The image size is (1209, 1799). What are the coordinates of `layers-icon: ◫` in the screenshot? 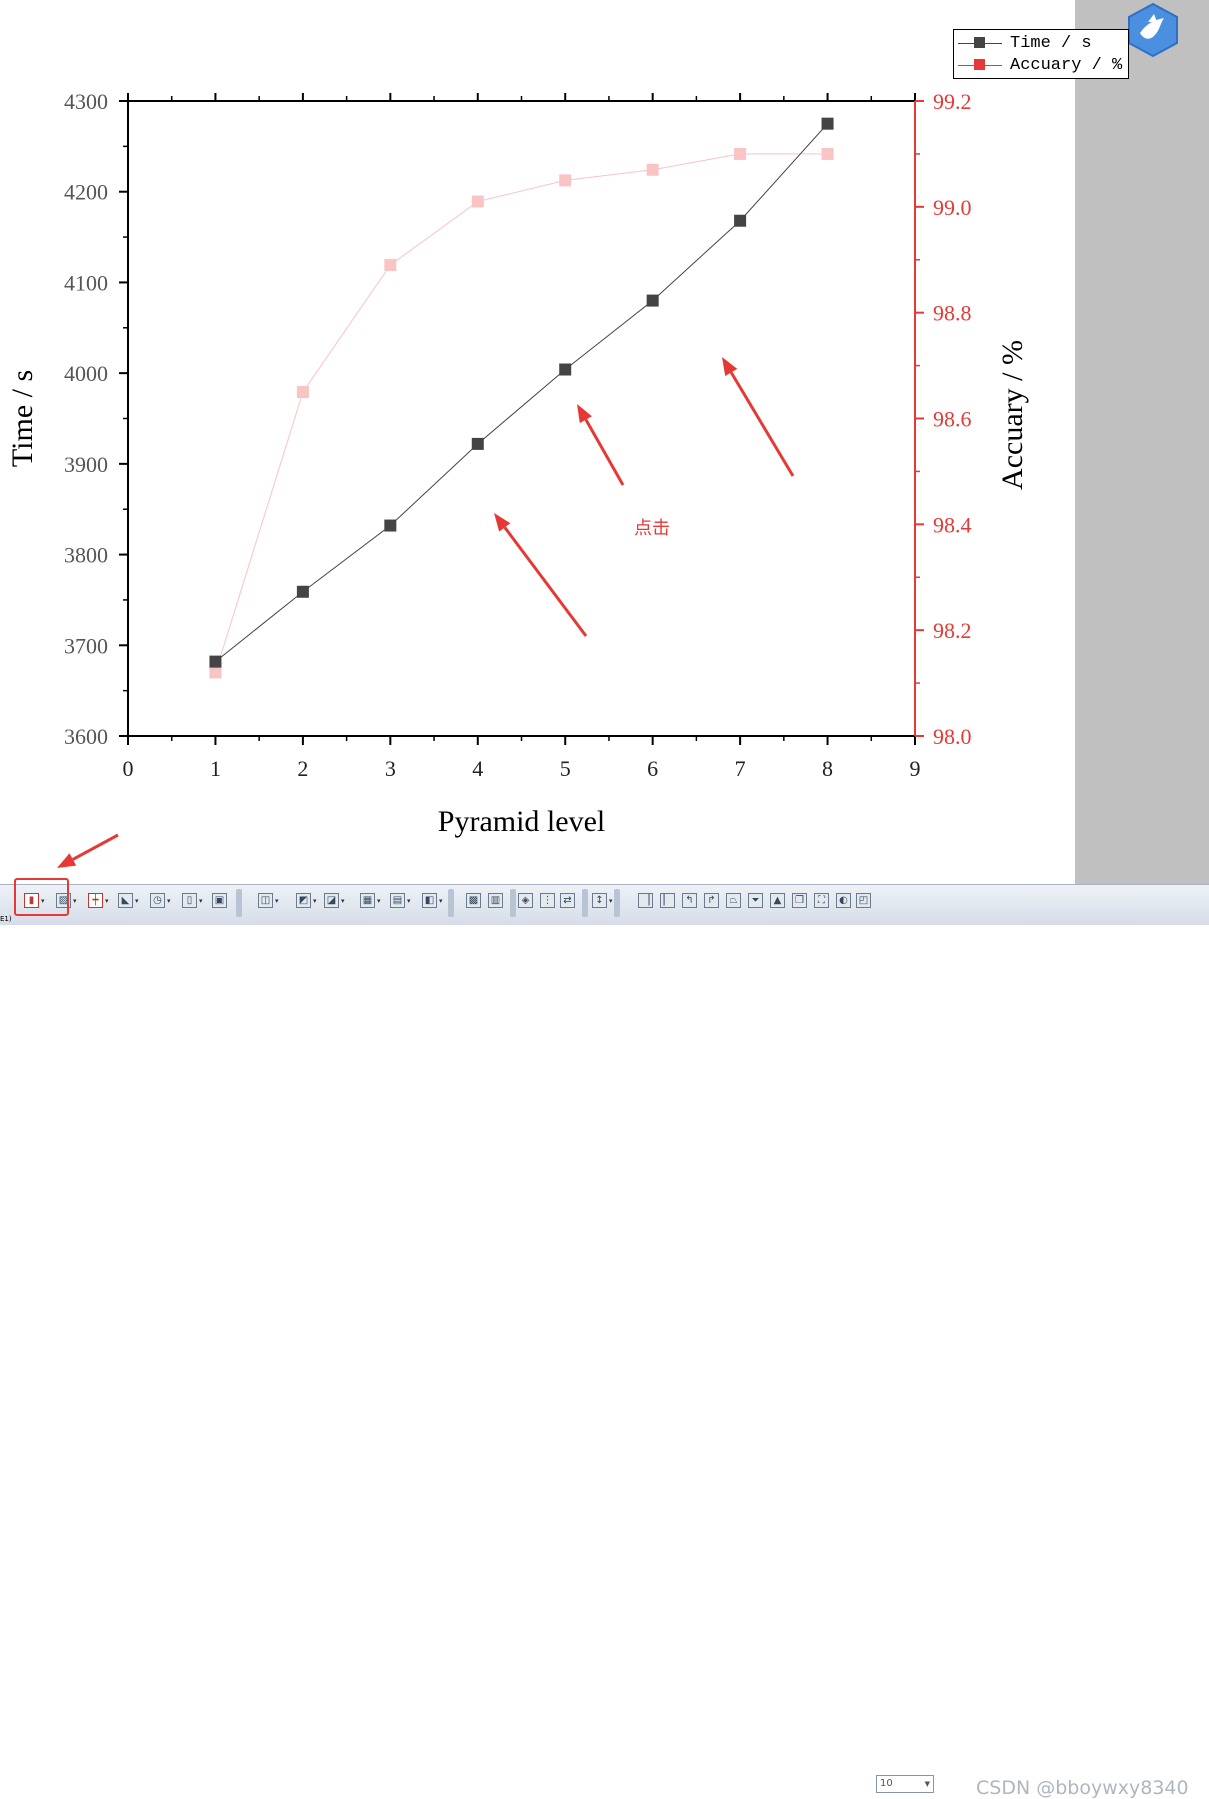 It's located at (265, 900).